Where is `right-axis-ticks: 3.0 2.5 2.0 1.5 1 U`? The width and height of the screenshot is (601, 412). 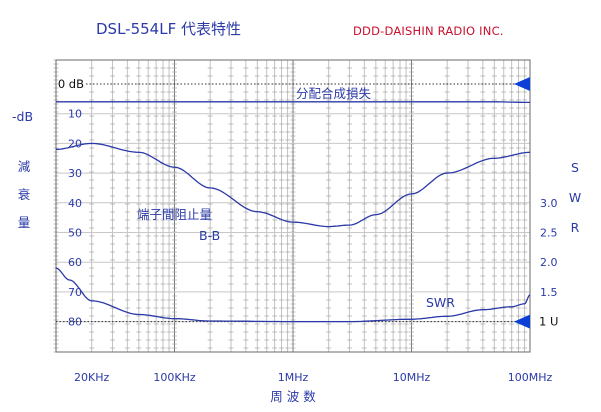
right-axis-ticks: 3.0 2.5 2.0 1.5 1 U is located at coordinates (548, 263).